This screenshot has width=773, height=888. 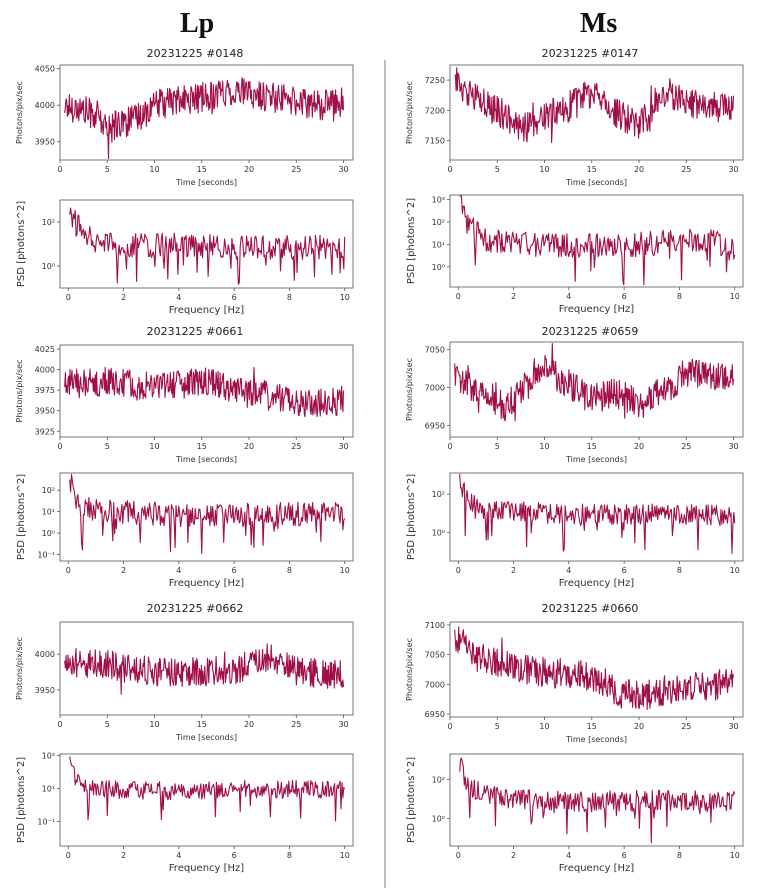 I want to click on plot-title: 20231225 #0660, so click(x=590, y=608).